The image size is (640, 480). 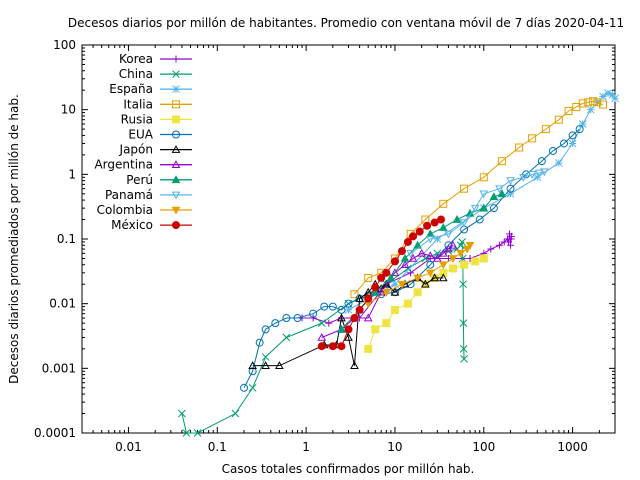 I want to click on x-tick-label: 1000, so click(x=572, y=447).